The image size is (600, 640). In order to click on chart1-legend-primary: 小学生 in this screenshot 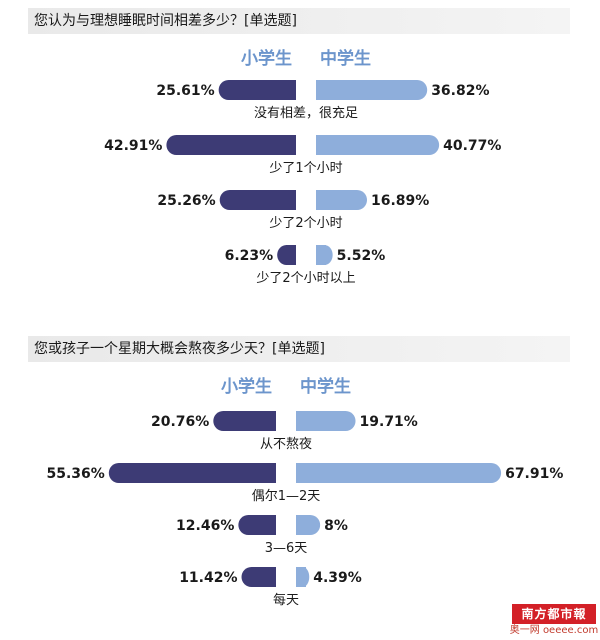, I will do `click(266, 58)`.